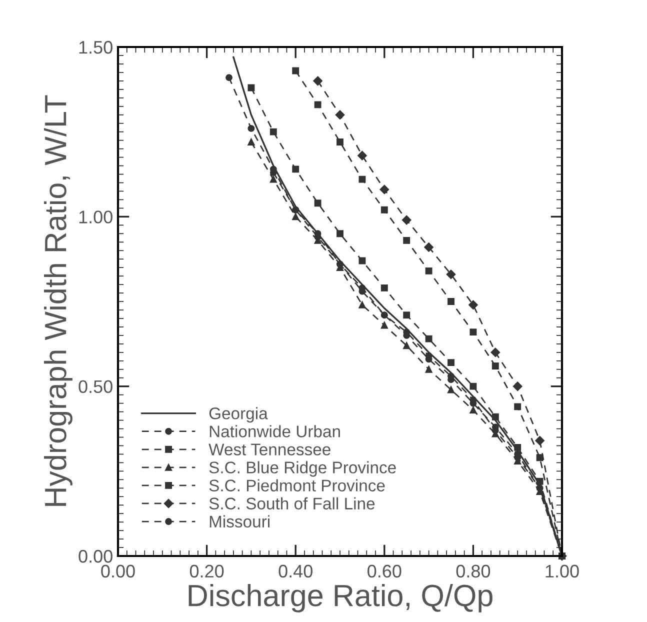  Describe the element at coordinates (207, 571) in the screenshot. I see `x-tick-label: 0.20` at that location.